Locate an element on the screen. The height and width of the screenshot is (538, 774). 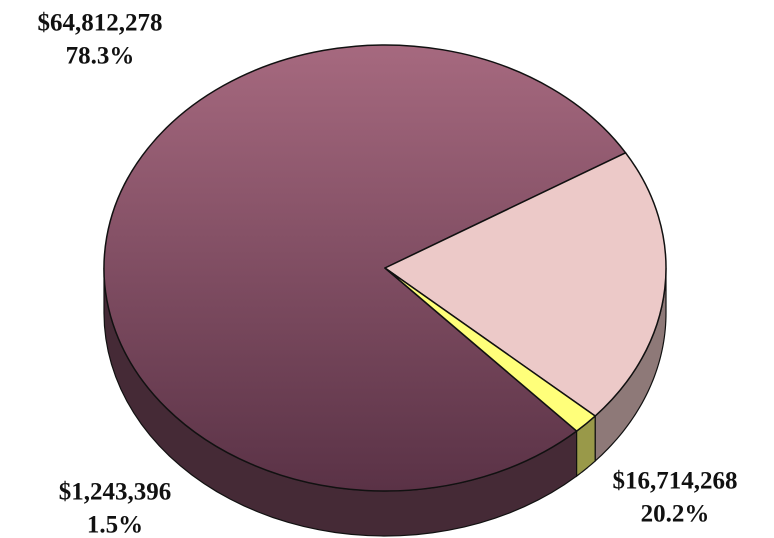
value-label: $64,812,278 is located at coordinates (100, 23).